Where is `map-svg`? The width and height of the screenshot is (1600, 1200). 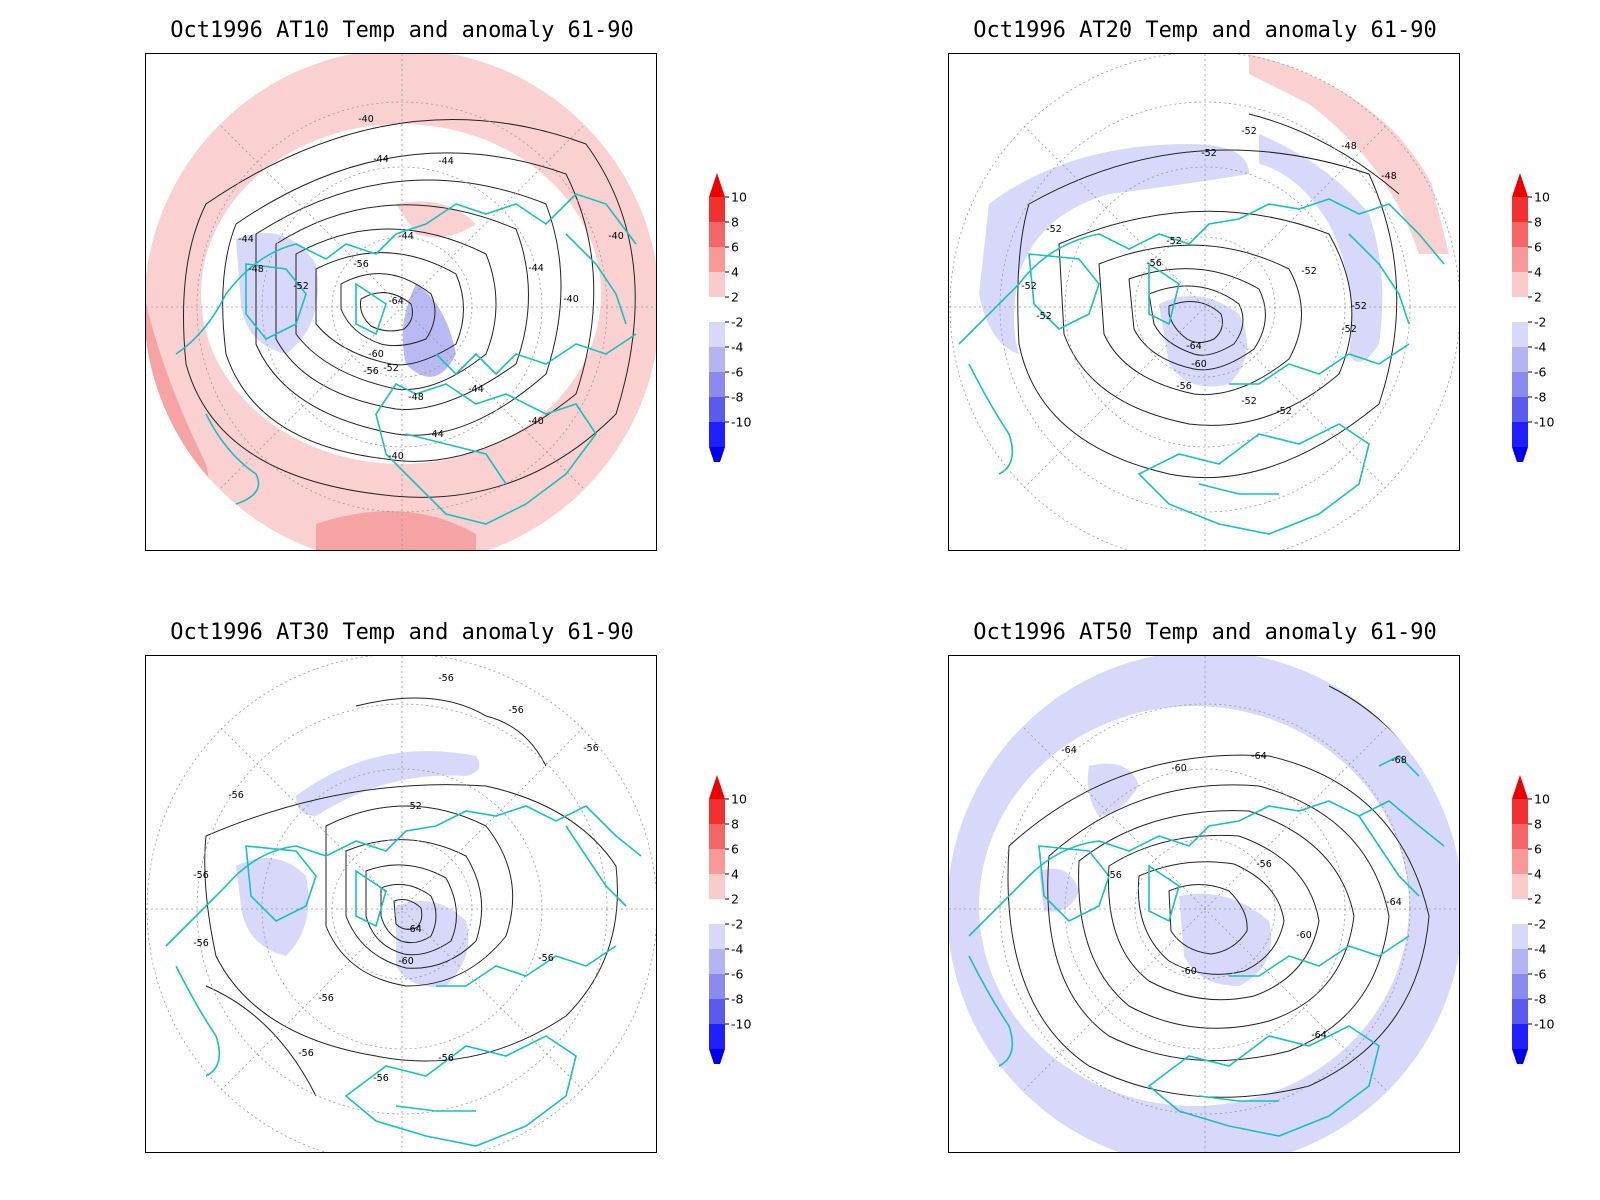
map-svg is located at coordinates (1204, 904).